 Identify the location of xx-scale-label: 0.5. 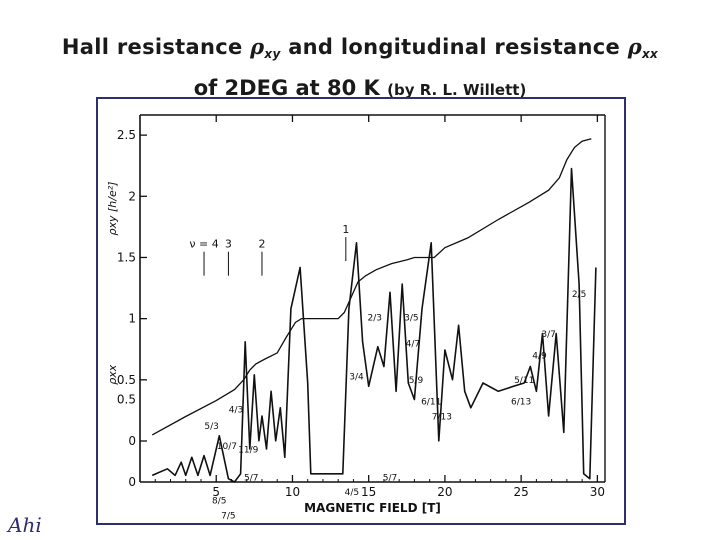
(126, 400).